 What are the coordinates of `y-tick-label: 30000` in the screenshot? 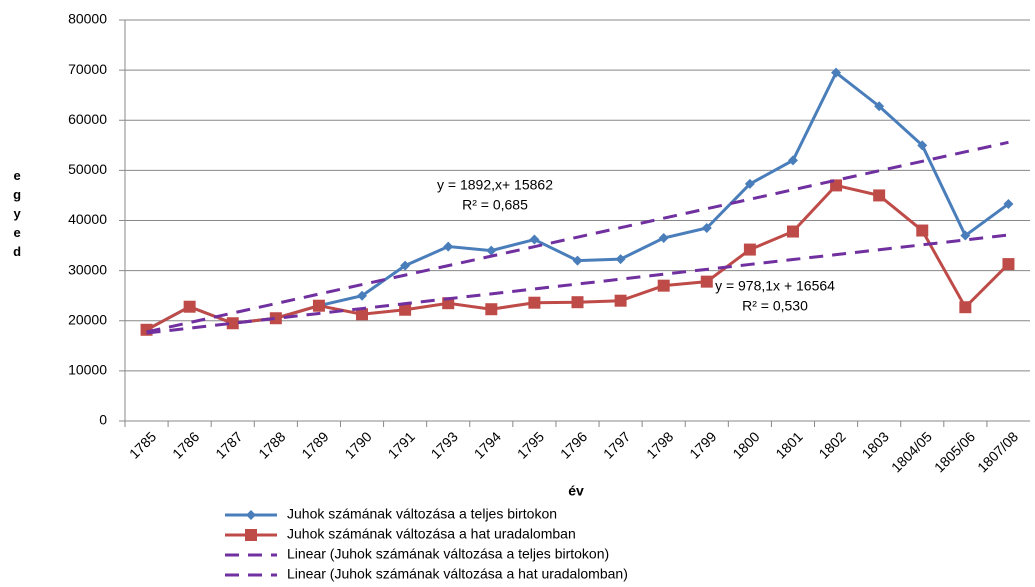 It's located at (87, 269).